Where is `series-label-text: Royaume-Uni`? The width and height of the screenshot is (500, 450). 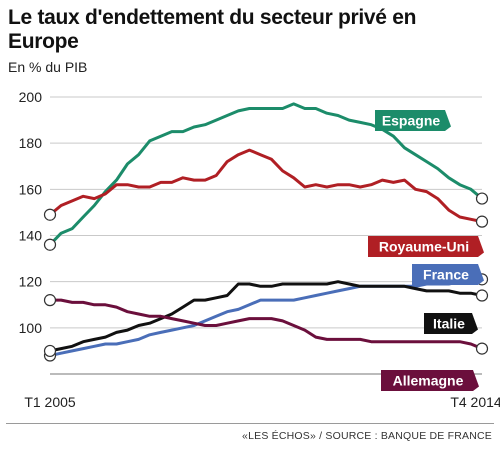
series-label-text: Royaume-Uni is located at coordinates (424, 247).